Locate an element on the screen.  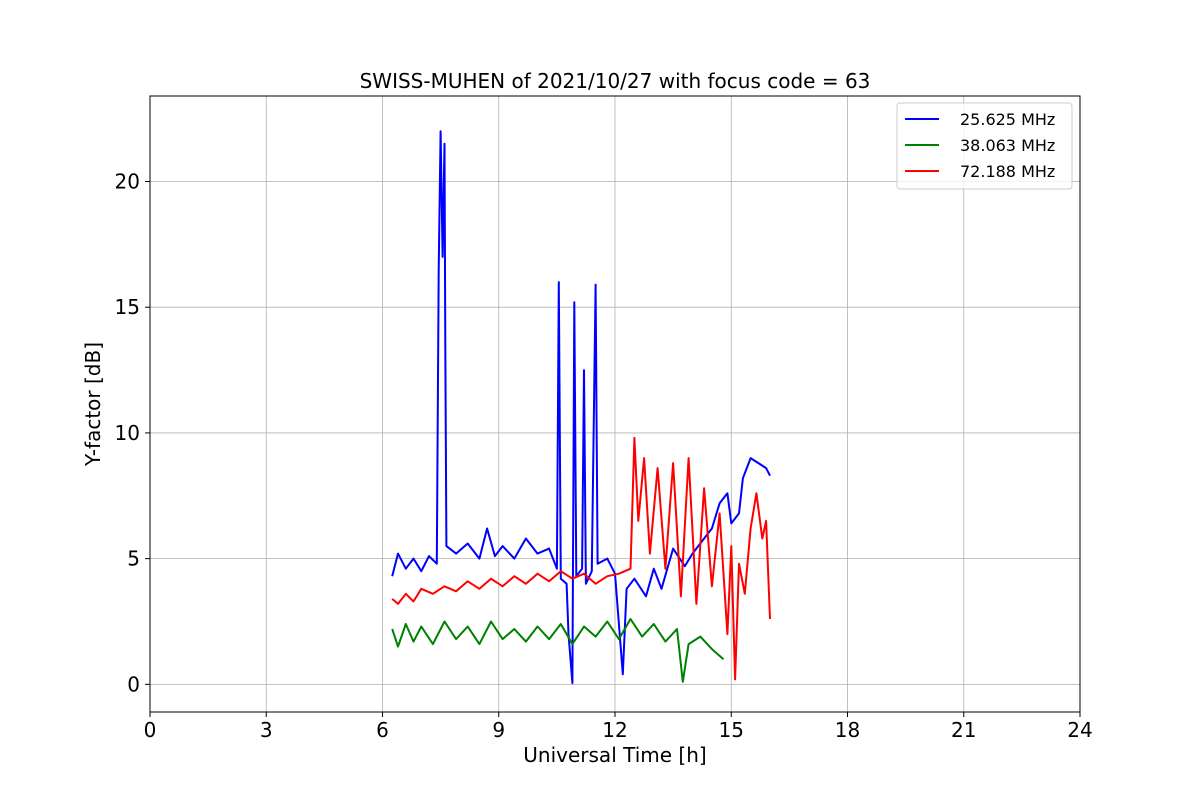
x-axis-label: Universal Time [h] is located at coordinates (614, 755).